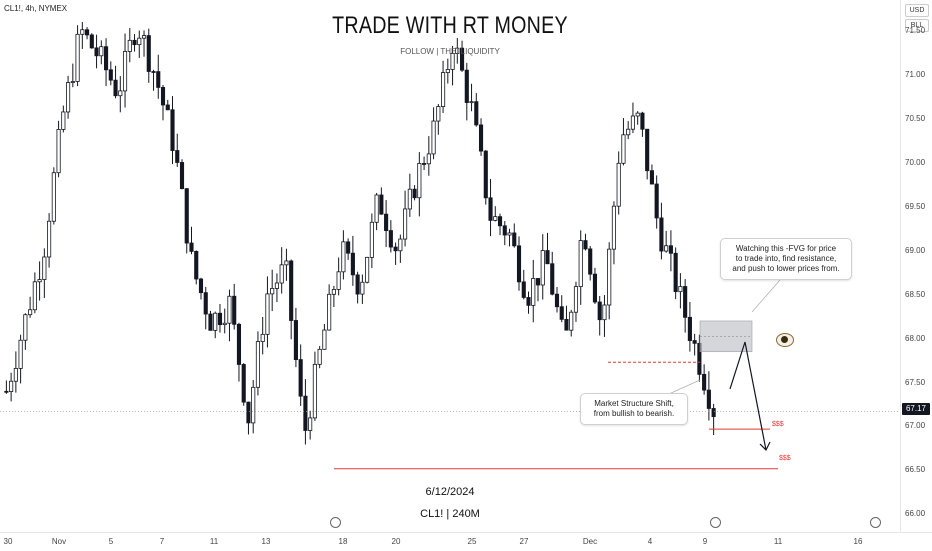 This screenshot has width=932, height=551. Describe the element at coordinates (915, 470) in the screenshot. I see `price-tick: 66.50` at that location.